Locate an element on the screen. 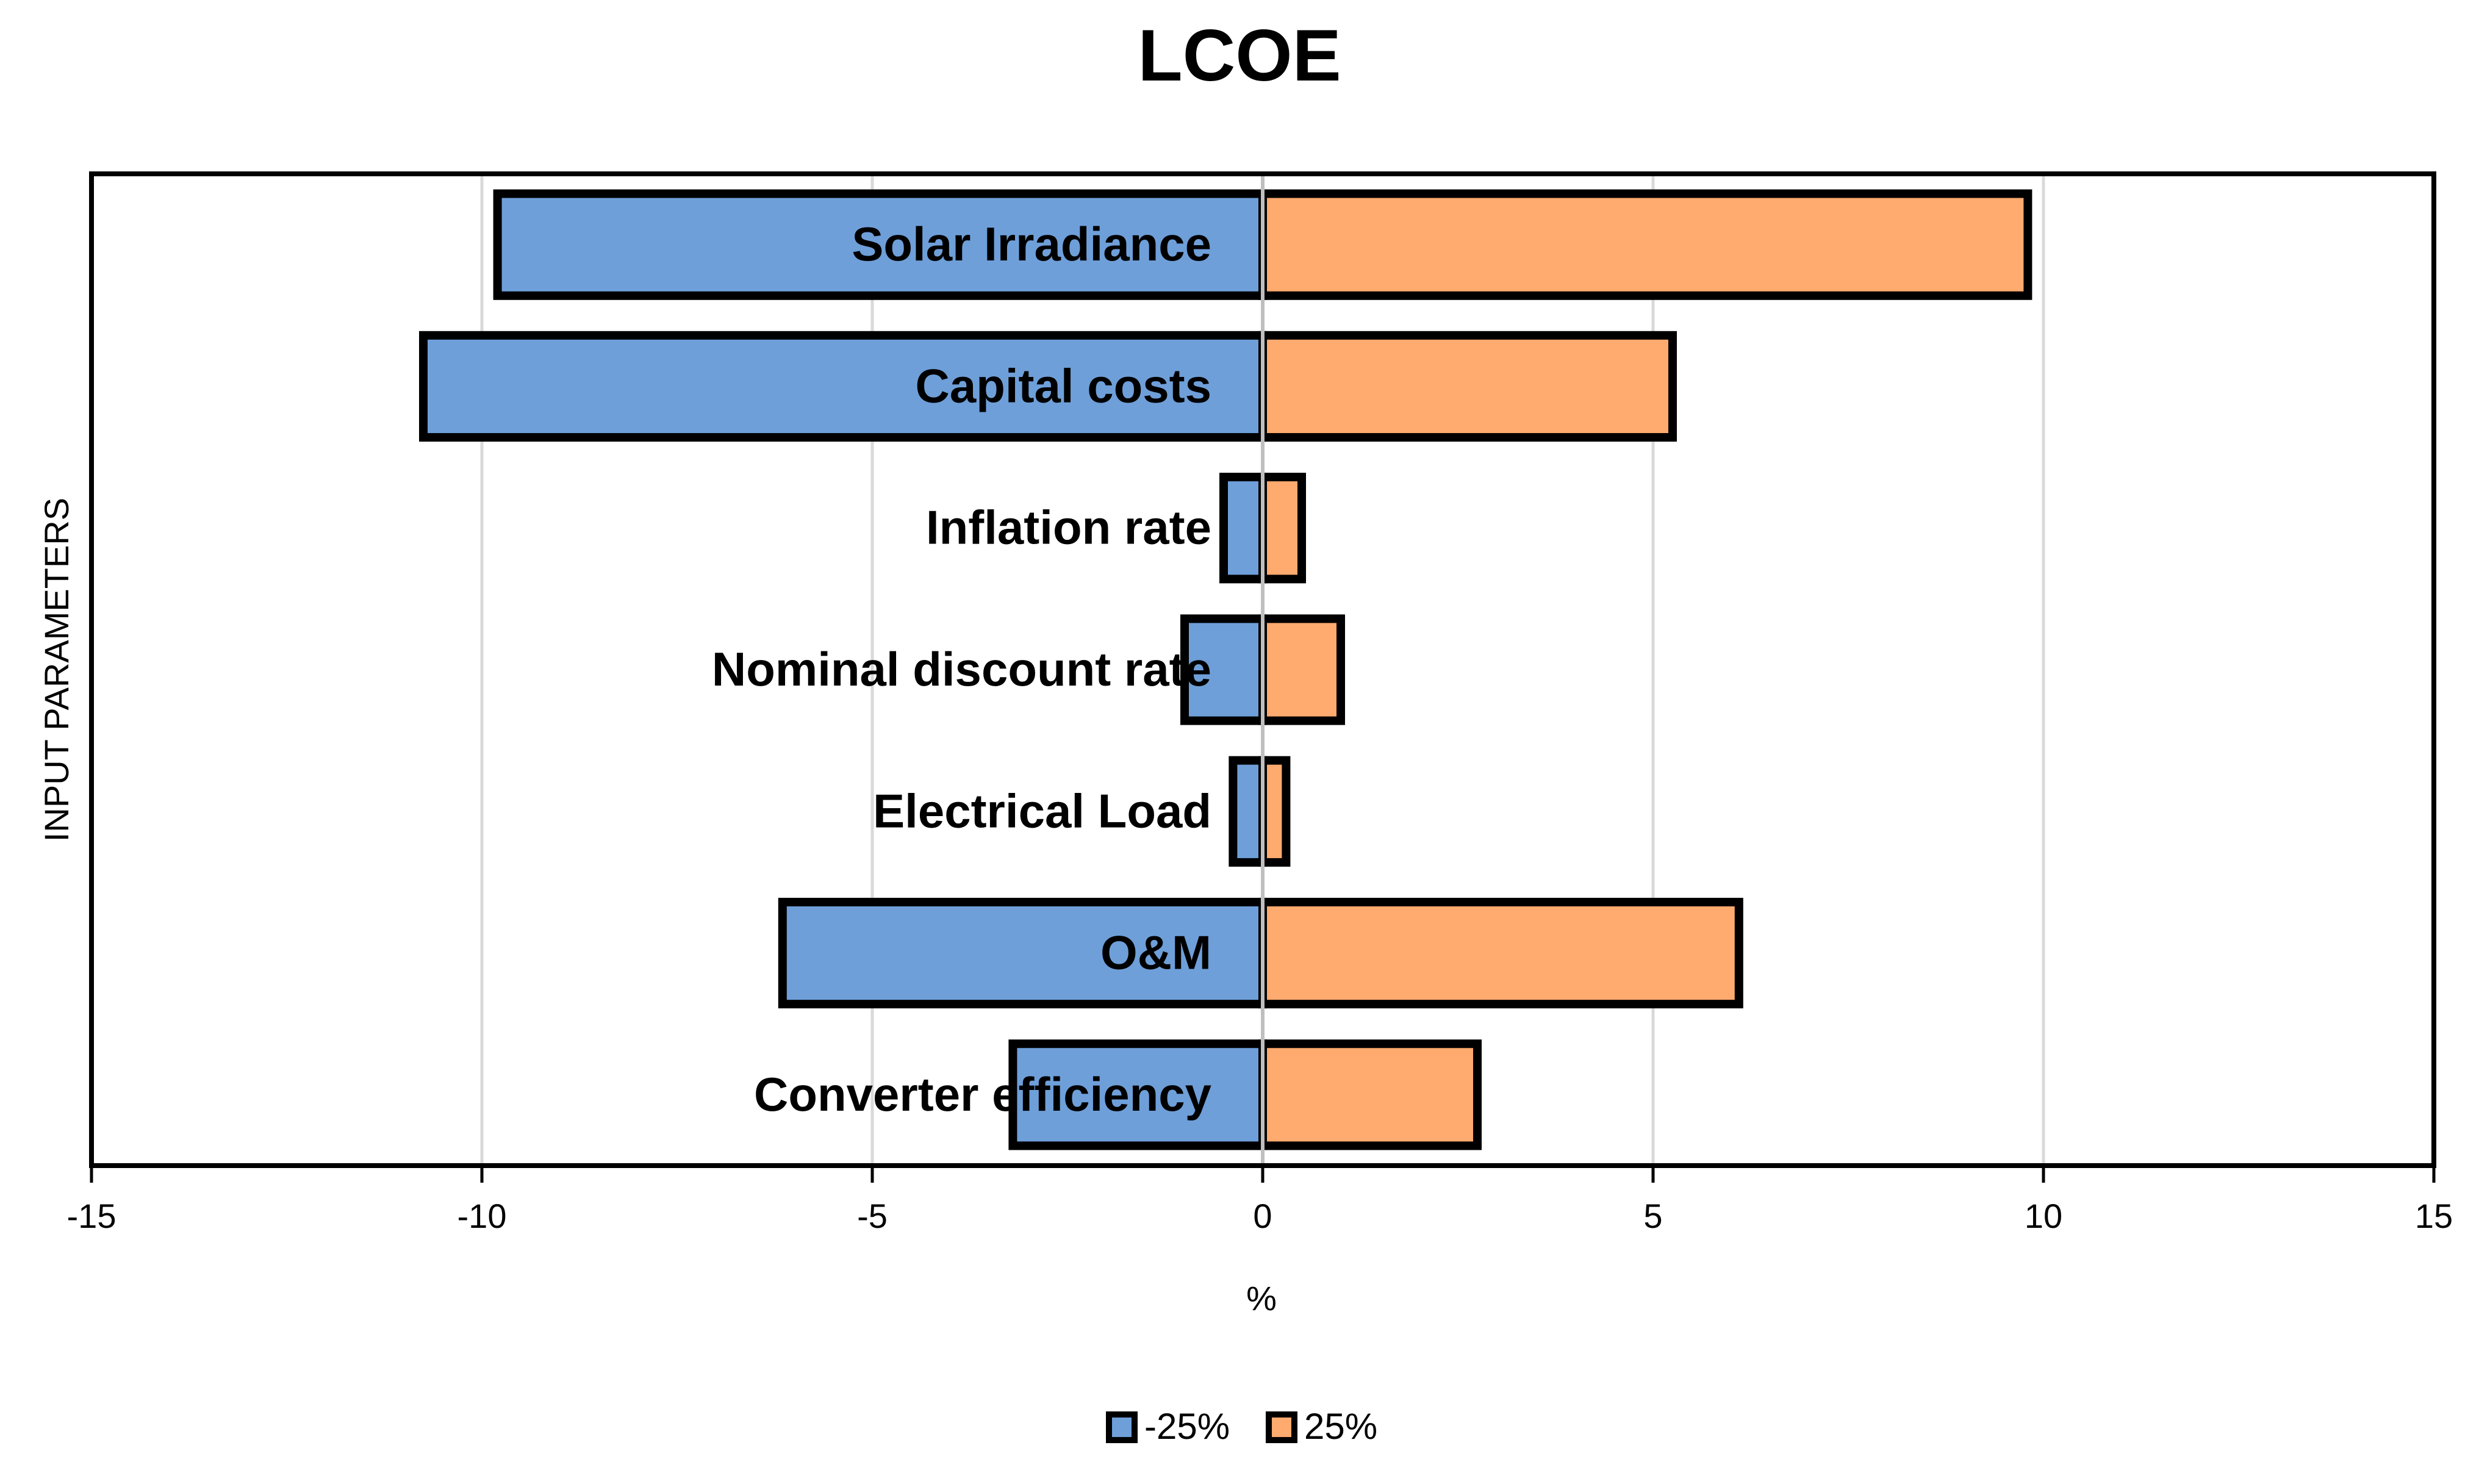  x-tick-label: -5 is located at coordinates (872, 1216).